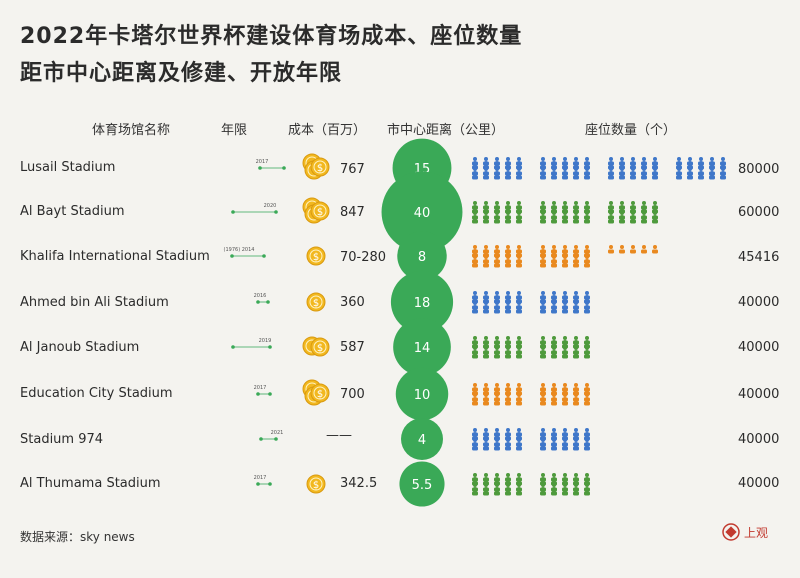 The height and width of the screenshot is (578, 800). What do you see at coordinates (68, 167) in the screenshot?
I see `stadium-name: Lusail Stadium` at bounding box center [68, 167].